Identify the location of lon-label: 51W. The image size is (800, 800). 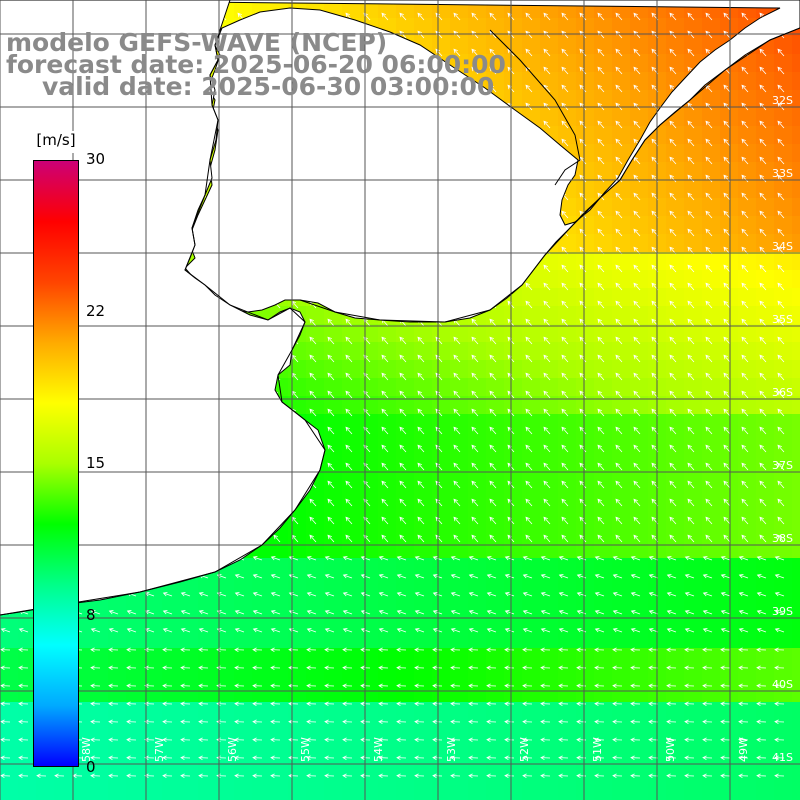
(597, 749).